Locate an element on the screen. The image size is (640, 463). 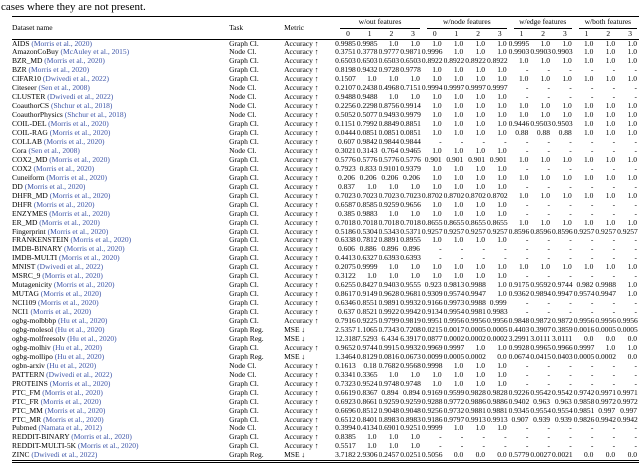
value-cell: 0.0673 is located at coordinates (410, 356).